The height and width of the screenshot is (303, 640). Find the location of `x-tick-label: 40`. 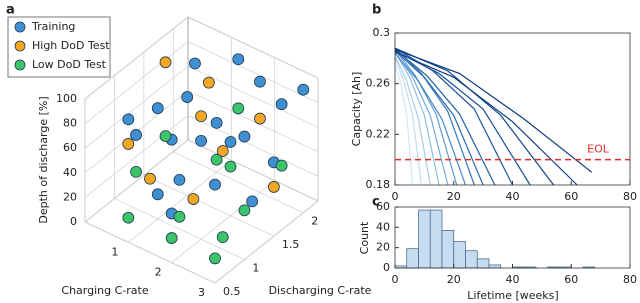

x-tick-label: 40 is located at coordinates (513, 279).